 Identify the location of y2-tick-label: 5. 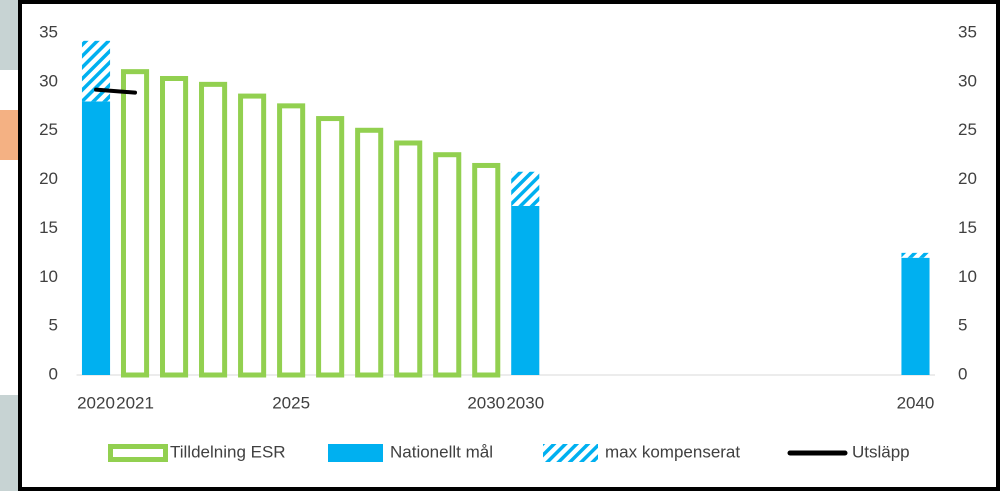
(962, 325).